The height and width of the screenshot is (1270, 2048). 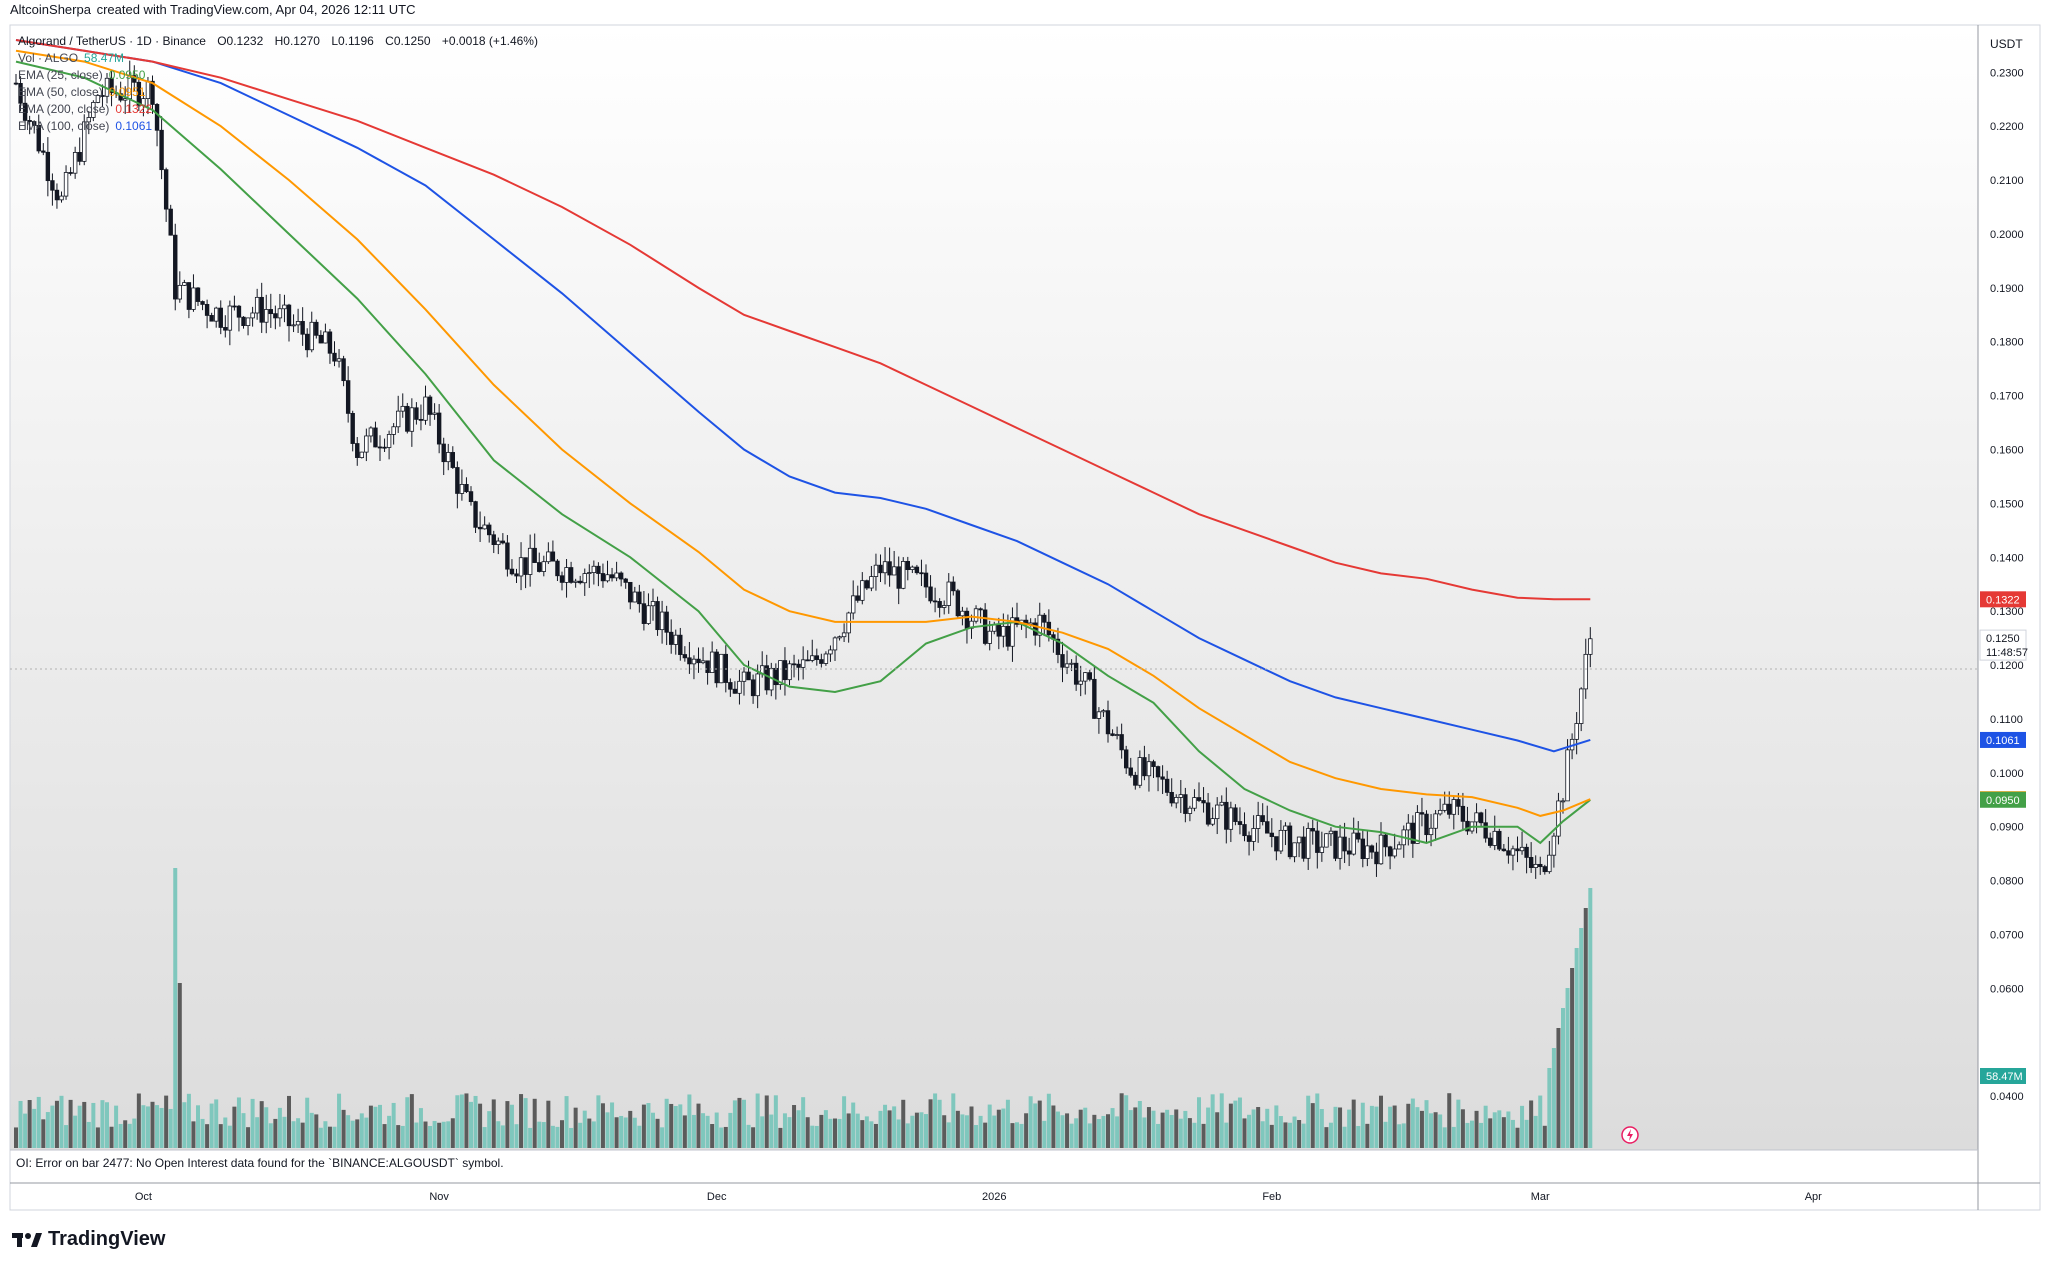 I want to click on time-axis: OctNovDec2026FebMarAprMay, so click(x=1091, y=1197).